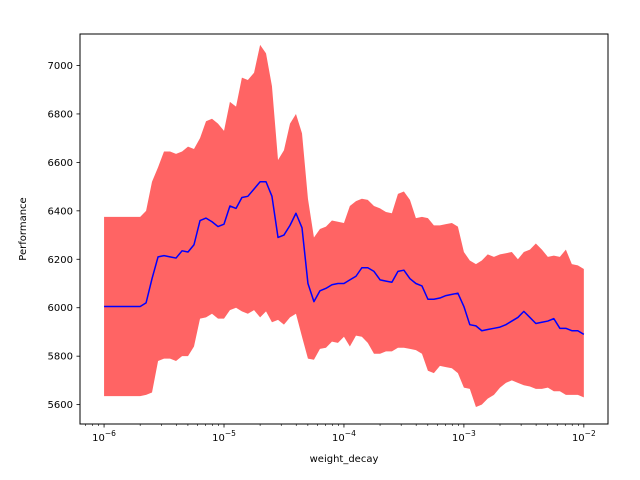  I want to click on y-tick-label: 6400, so click(60, 211).